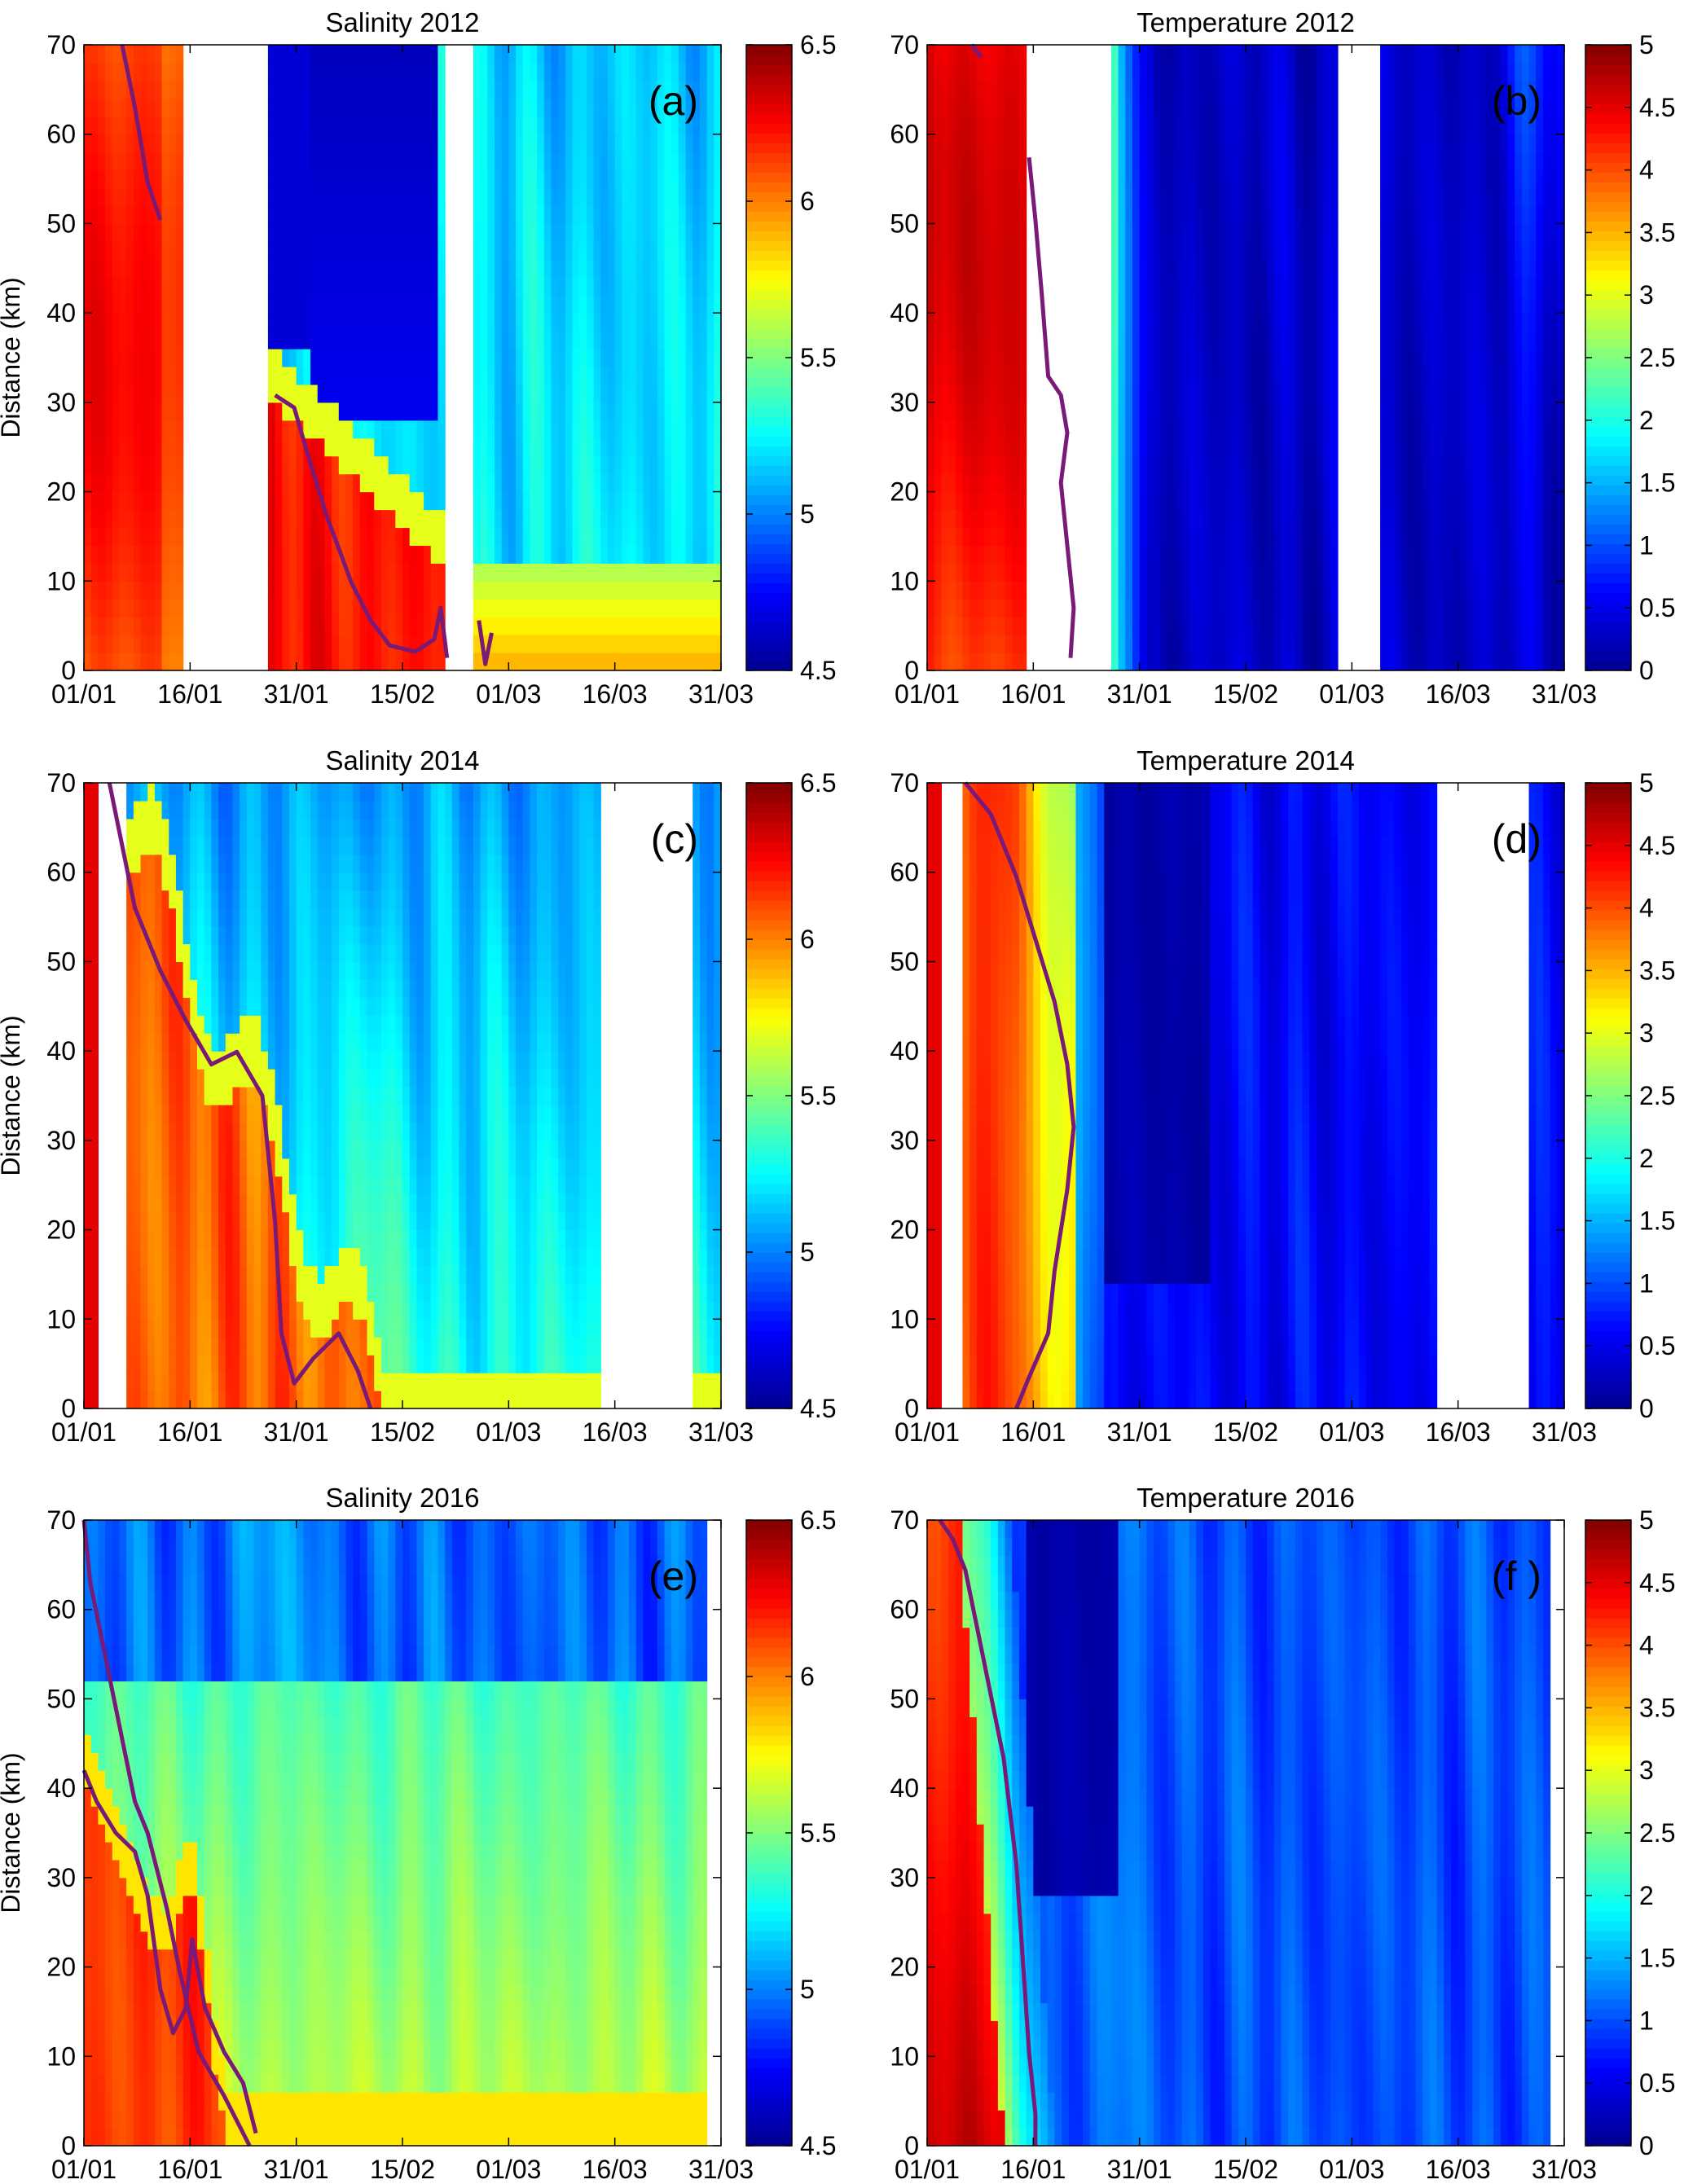 This screenshot has height=2184, width=1684. Describe the element at coordinates (1246, 358) in the screenshot. I see `heatmap-b` at that location.